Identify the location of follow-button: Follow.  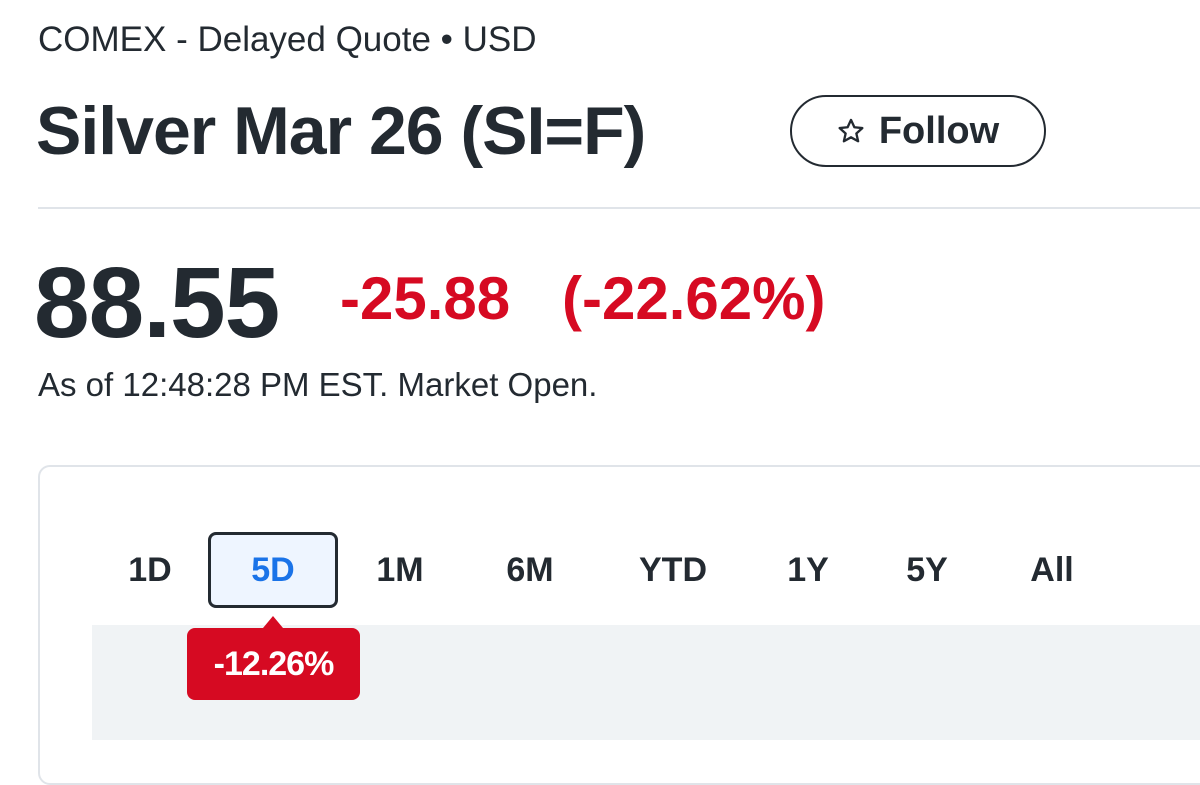
(918, 131).